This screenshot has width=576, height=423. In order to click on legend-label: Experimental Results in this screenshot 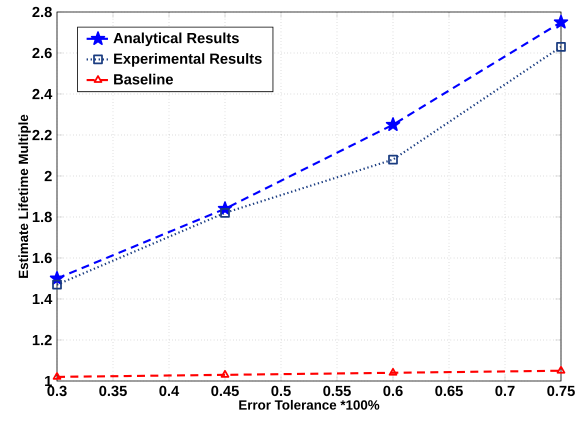, I will do `click(188, 60)`.